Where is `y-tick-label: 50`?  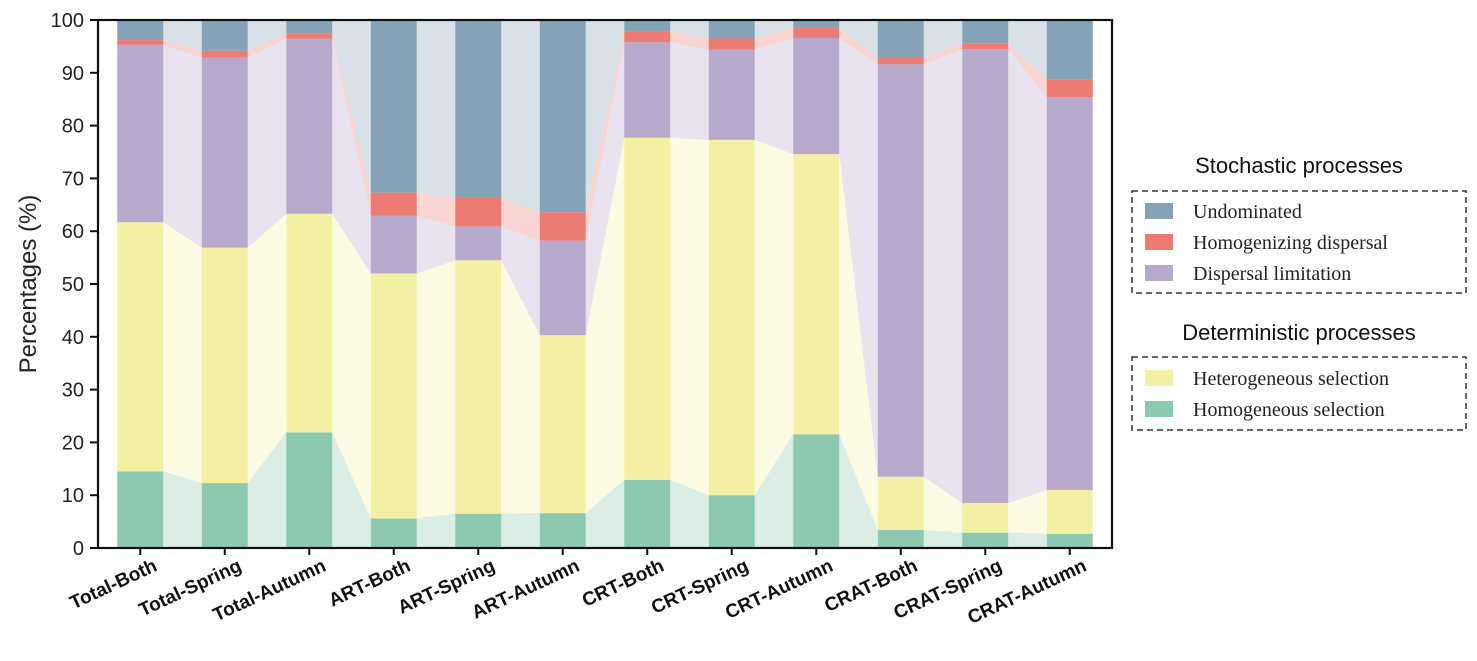 y-tick-label: 50 is located at coordinates (73, 285).